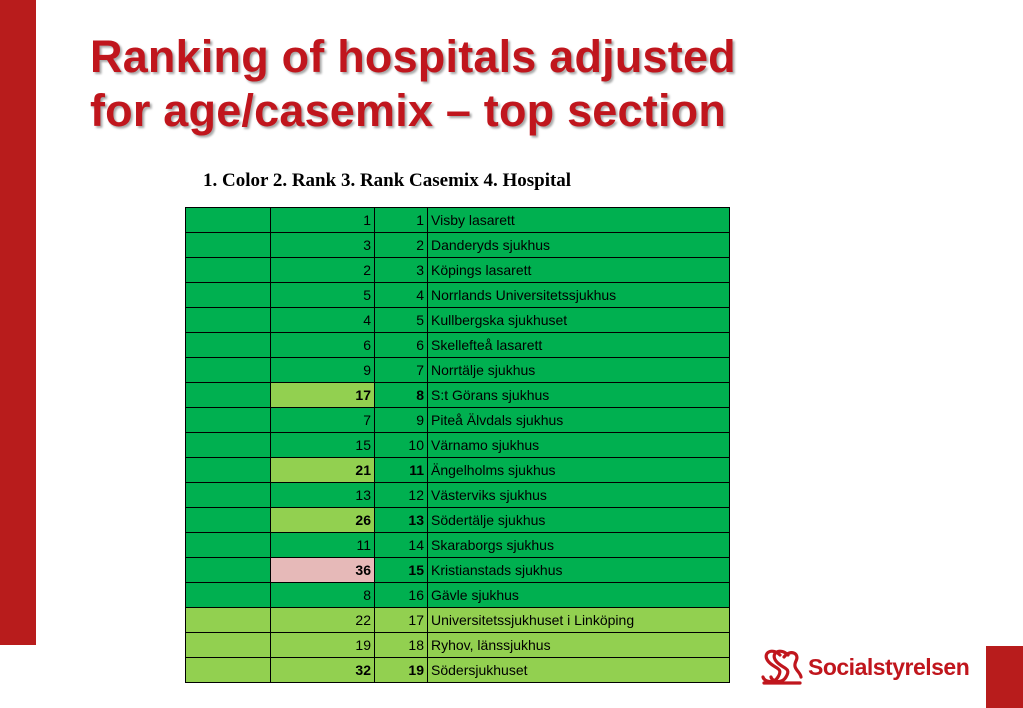  What do you see at coordinates (401, 470) in the screenshot?
I see `rank-casemix-cell: 11` at bounding box center [401, 470].